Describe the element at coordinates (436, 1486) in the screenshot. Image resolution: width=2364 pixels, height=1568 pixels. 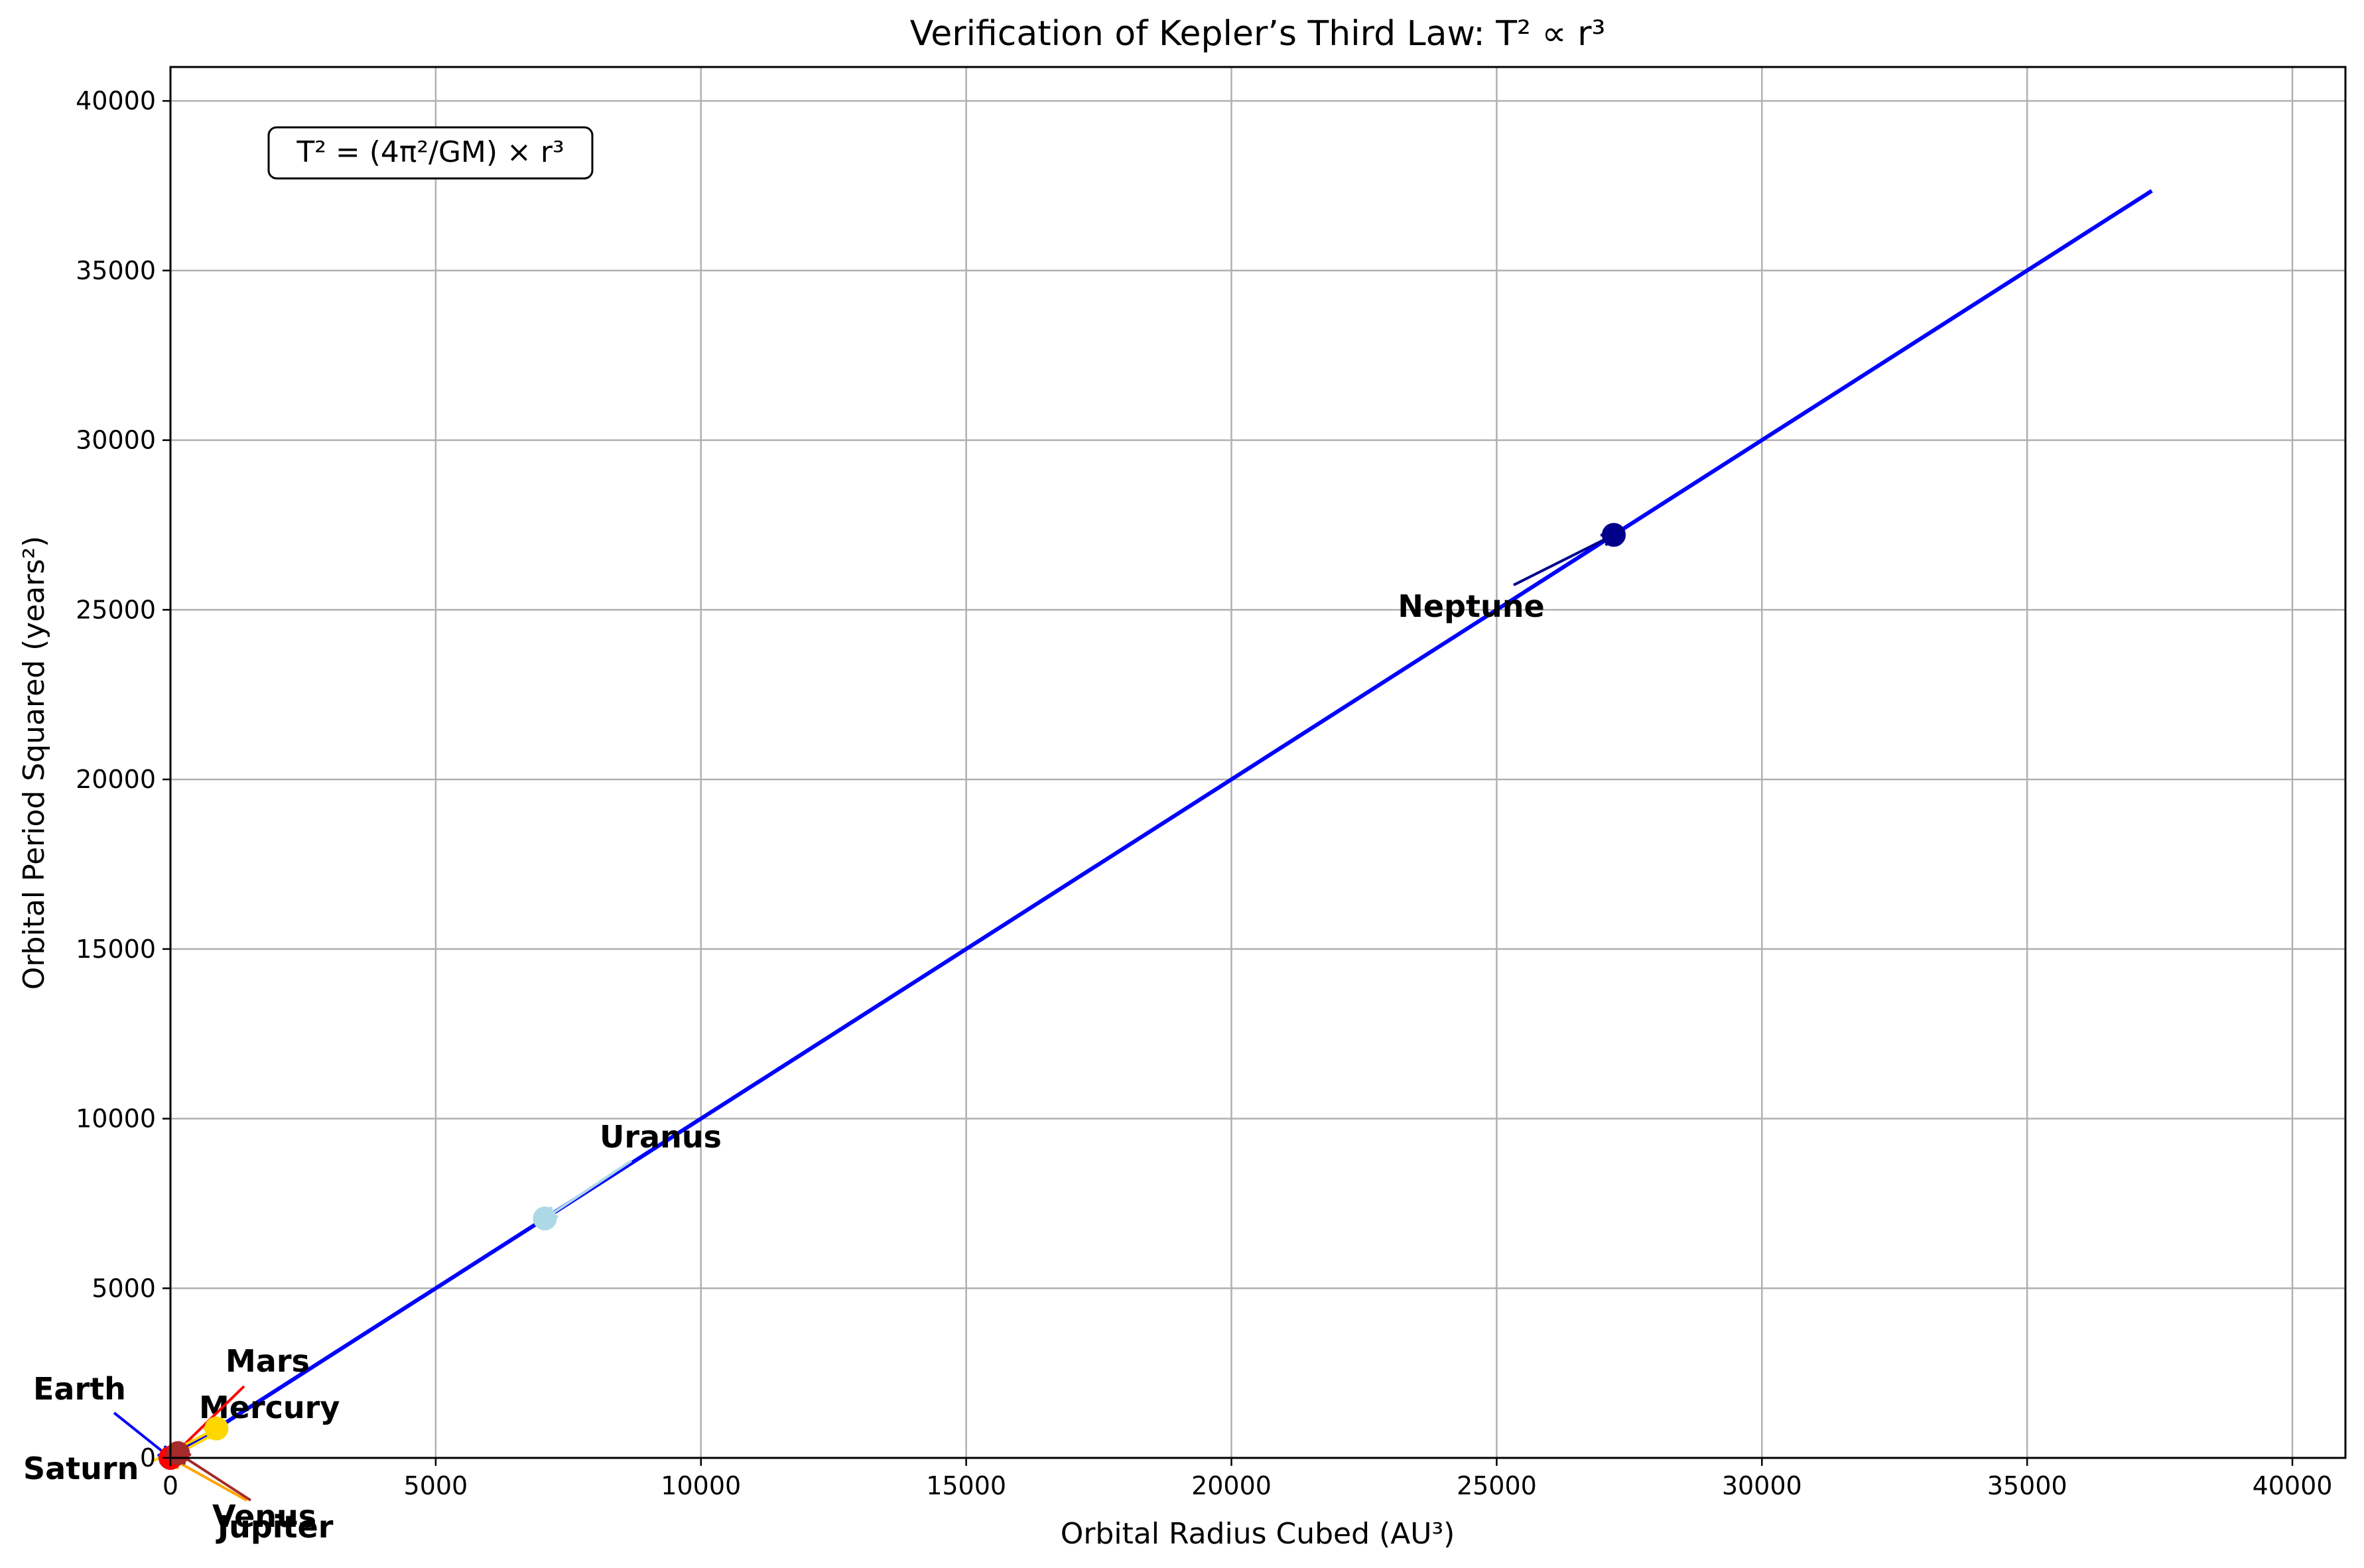
I see `x-tick-label: 5000` at that location.